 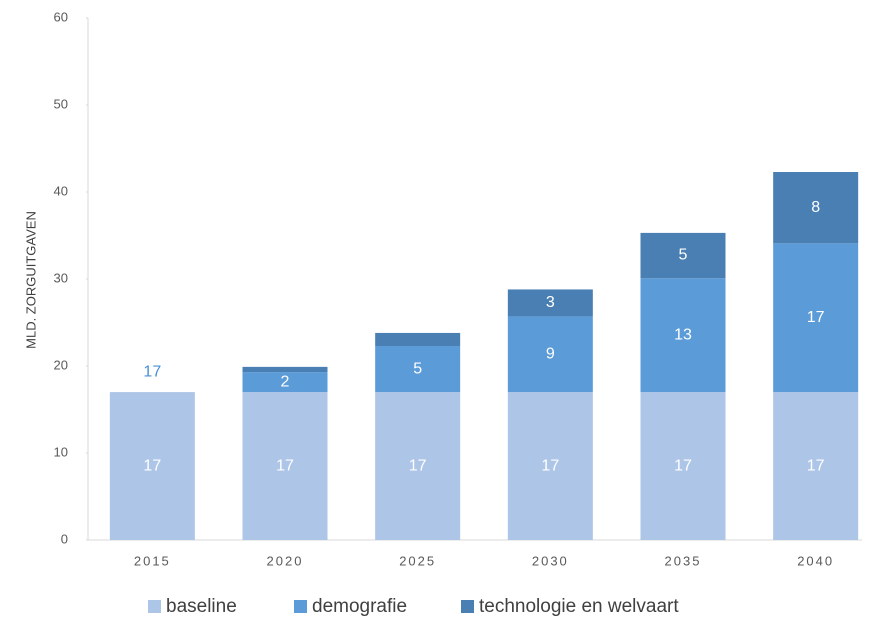 What do you see at coordinates (201, 606) in the screenshot?
I see `legend-label: baseline` at bounding box center [201, 606].